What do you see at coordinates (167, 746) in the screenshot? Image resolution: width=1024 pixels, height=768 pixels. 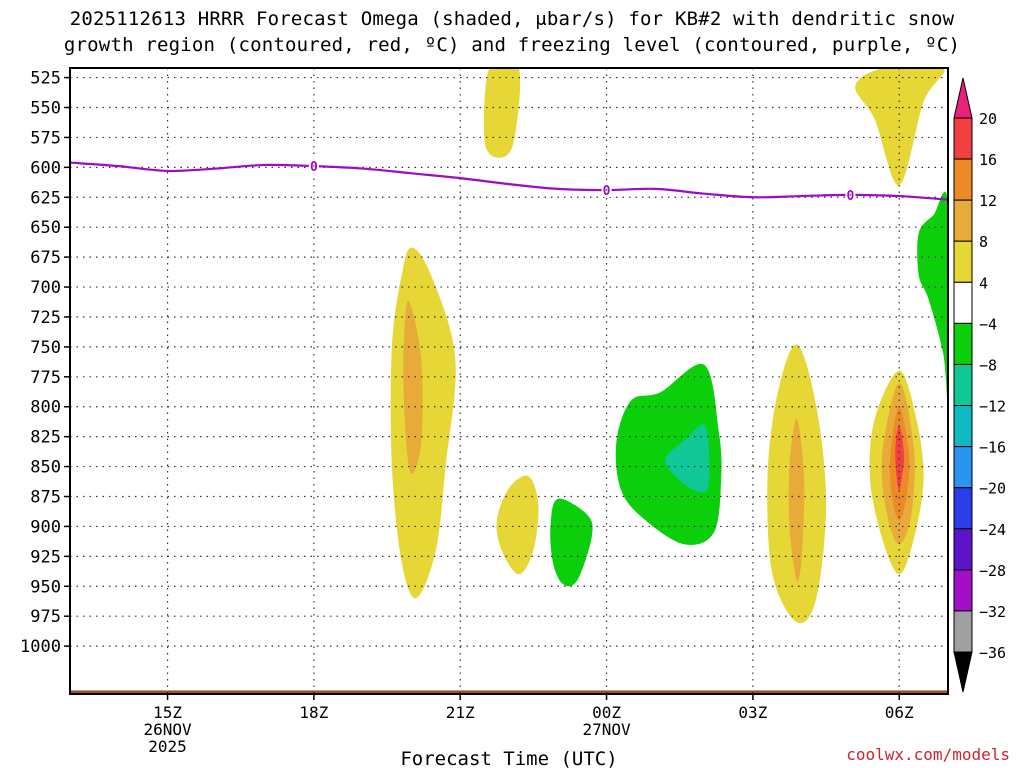 I see `x-tick-year-15Z: 2025` at bounding box center [167, 746].